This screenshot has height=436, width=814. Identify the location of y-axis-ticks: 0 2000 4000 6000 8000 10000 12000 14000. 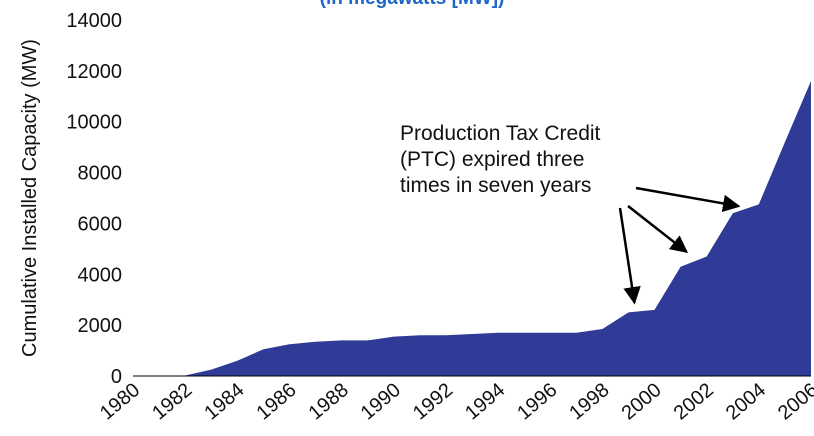
(94, 199).